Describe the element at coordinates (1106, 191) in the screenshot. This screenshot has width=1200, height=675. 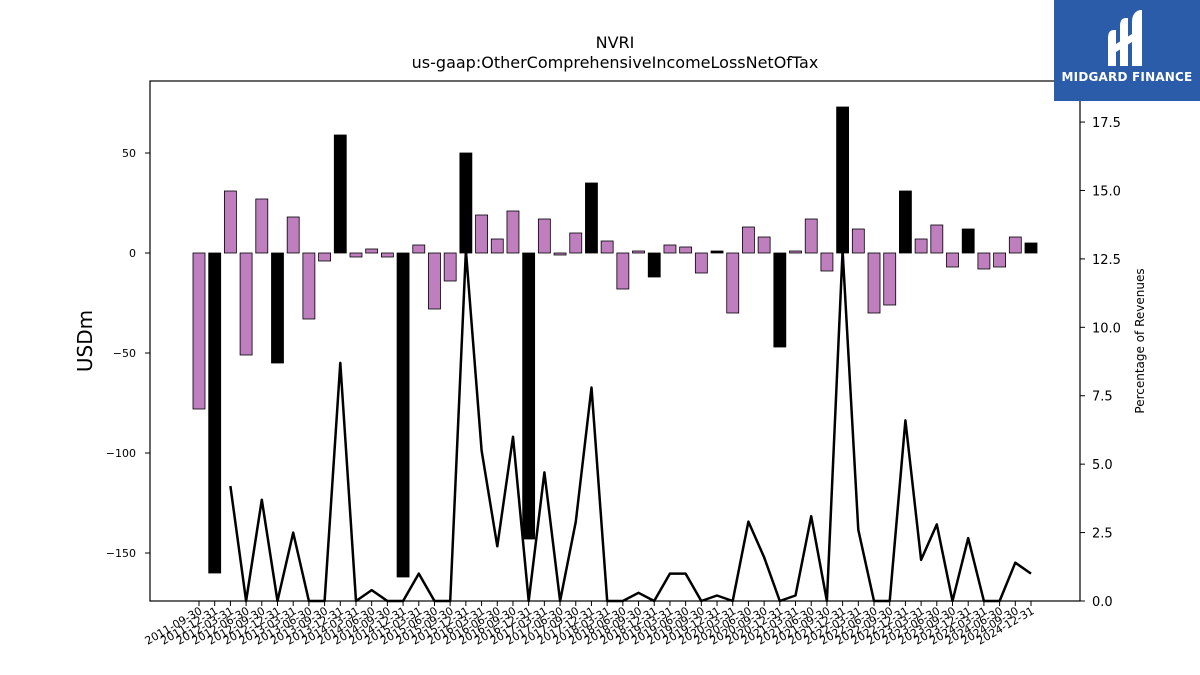
I see `y2-tick-label: 15.0` at that location.